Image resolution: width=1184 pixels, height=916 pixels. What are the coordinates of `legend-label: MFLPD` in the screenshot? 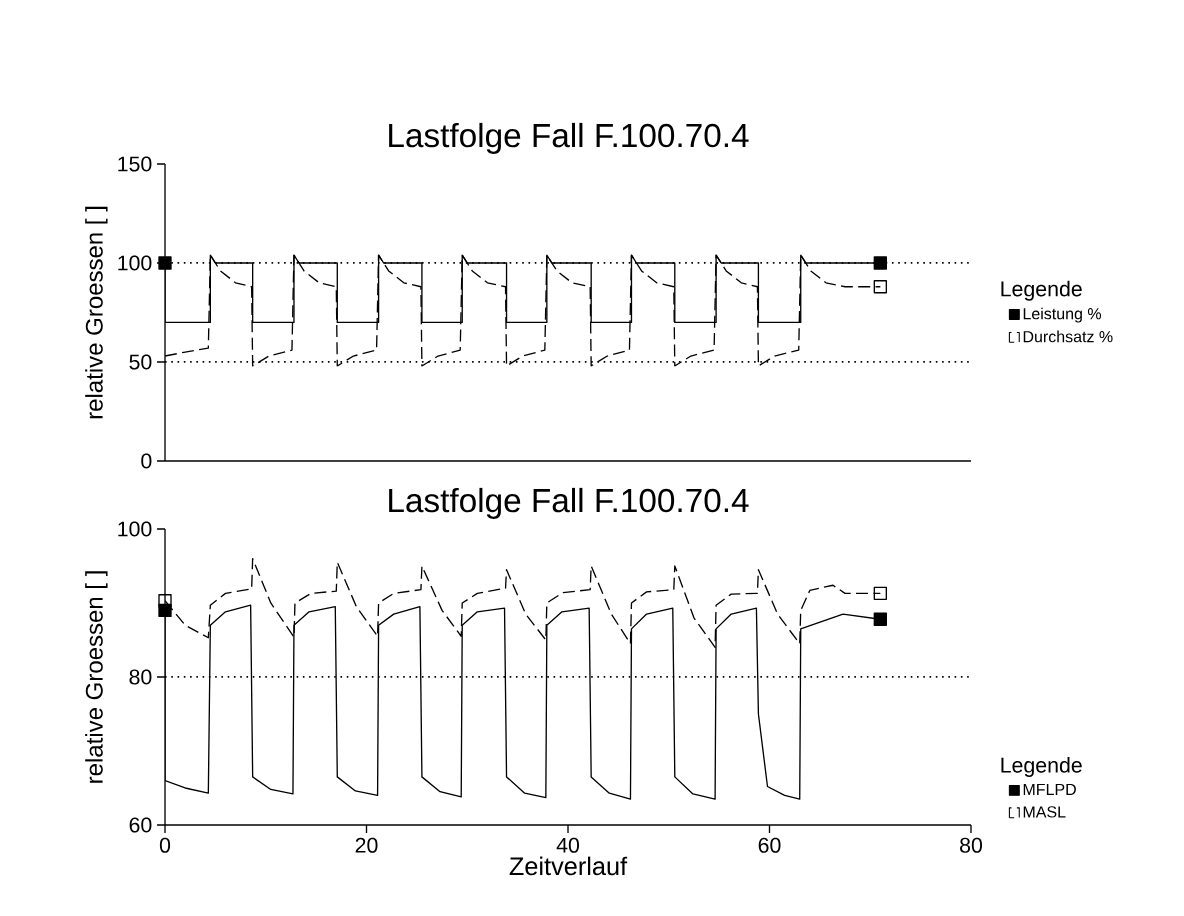 It's located at (1049, 789).